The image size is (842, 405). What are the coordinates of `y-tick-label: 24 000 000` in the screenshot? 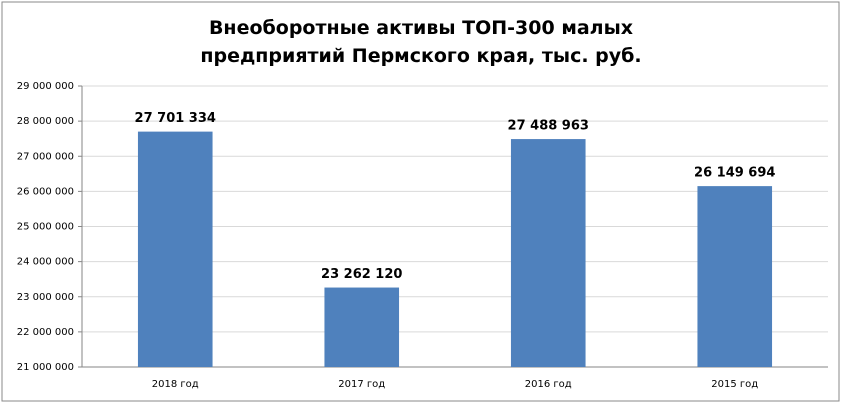 It's located at (45, 262).